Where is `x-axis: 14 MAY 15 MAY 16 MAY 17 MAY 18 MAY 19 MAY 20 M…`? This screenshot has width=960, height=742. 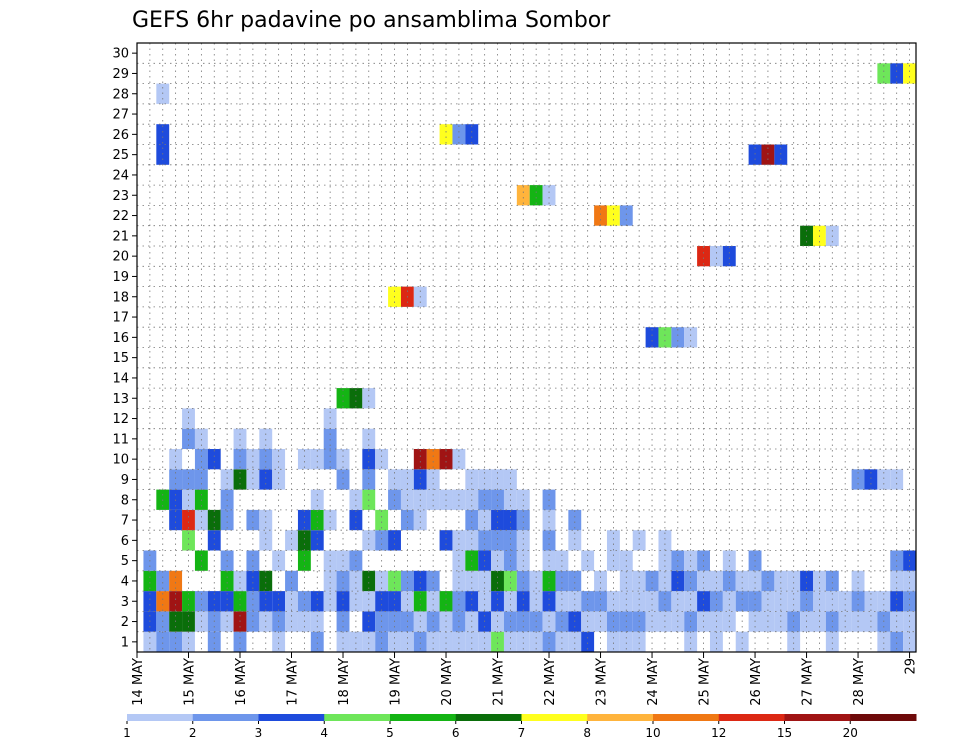 x-axis: 14 MAY 15 MAY 16 MAY 17 MAY 18 MAY 19 MAY 20 M… is located at coordinates (525, 679).